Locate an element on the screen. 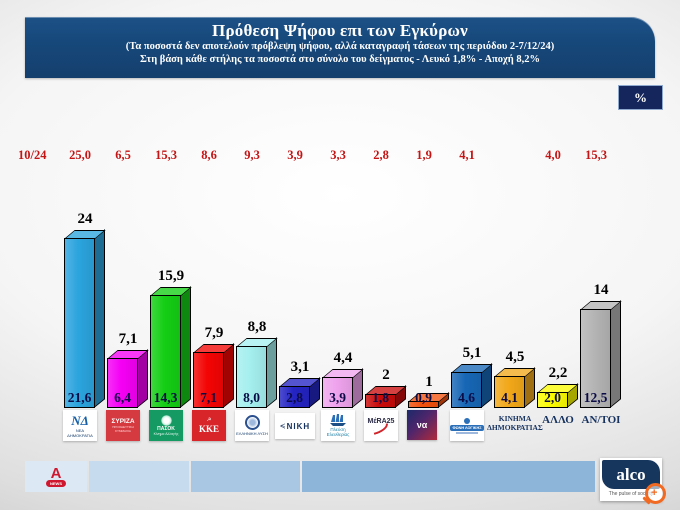 This screenshot has height=510, width=680. nea-aristera-logo: να is located at coordinates (422, 425).